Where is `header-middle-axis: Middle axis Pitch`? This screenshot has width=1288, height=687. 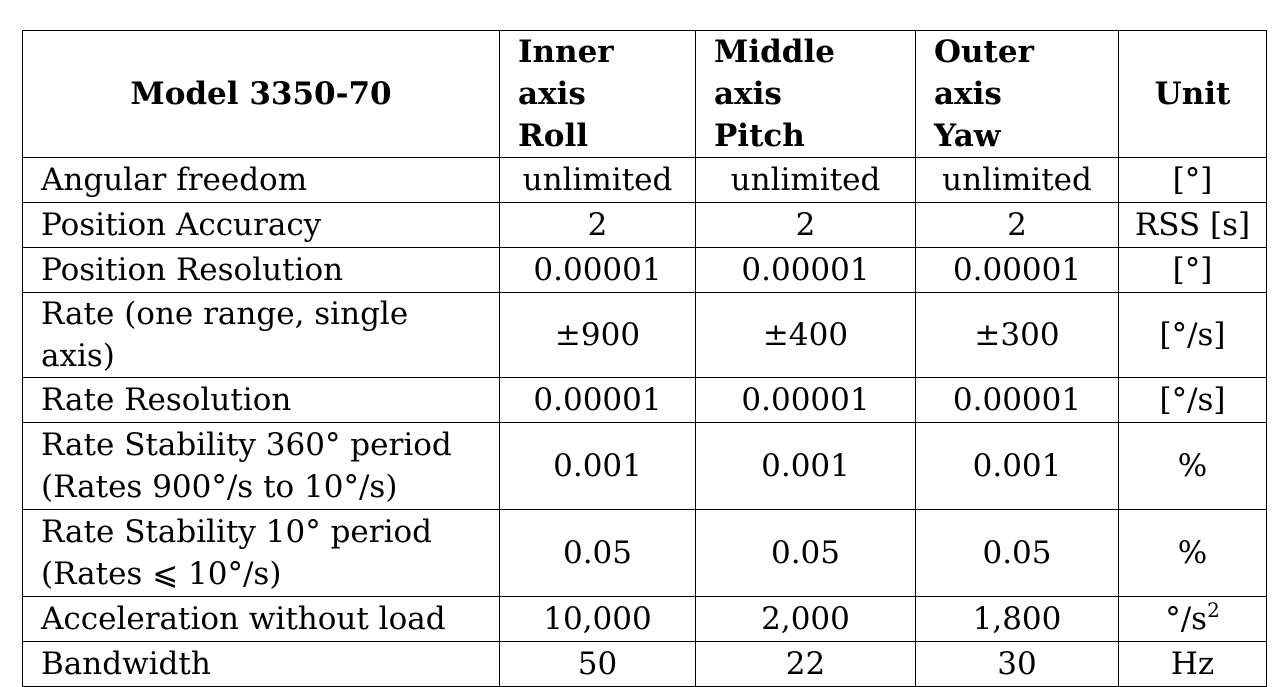
header-middle-axis: Middle axis Pitch is located at coordinates (805, 94).